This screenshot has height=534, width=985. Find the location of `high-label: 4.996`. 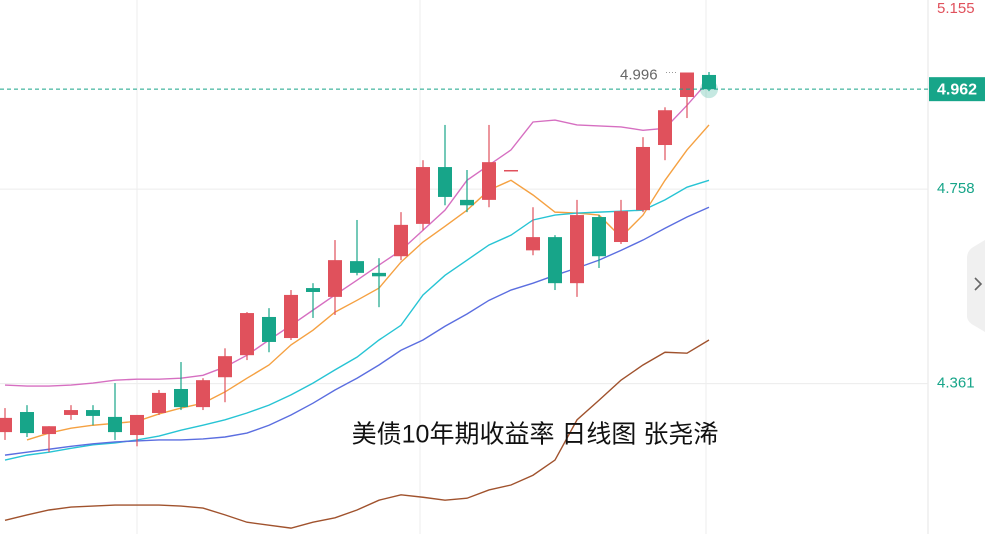

high-label: 4.996 is located at coordinates (639, 74).